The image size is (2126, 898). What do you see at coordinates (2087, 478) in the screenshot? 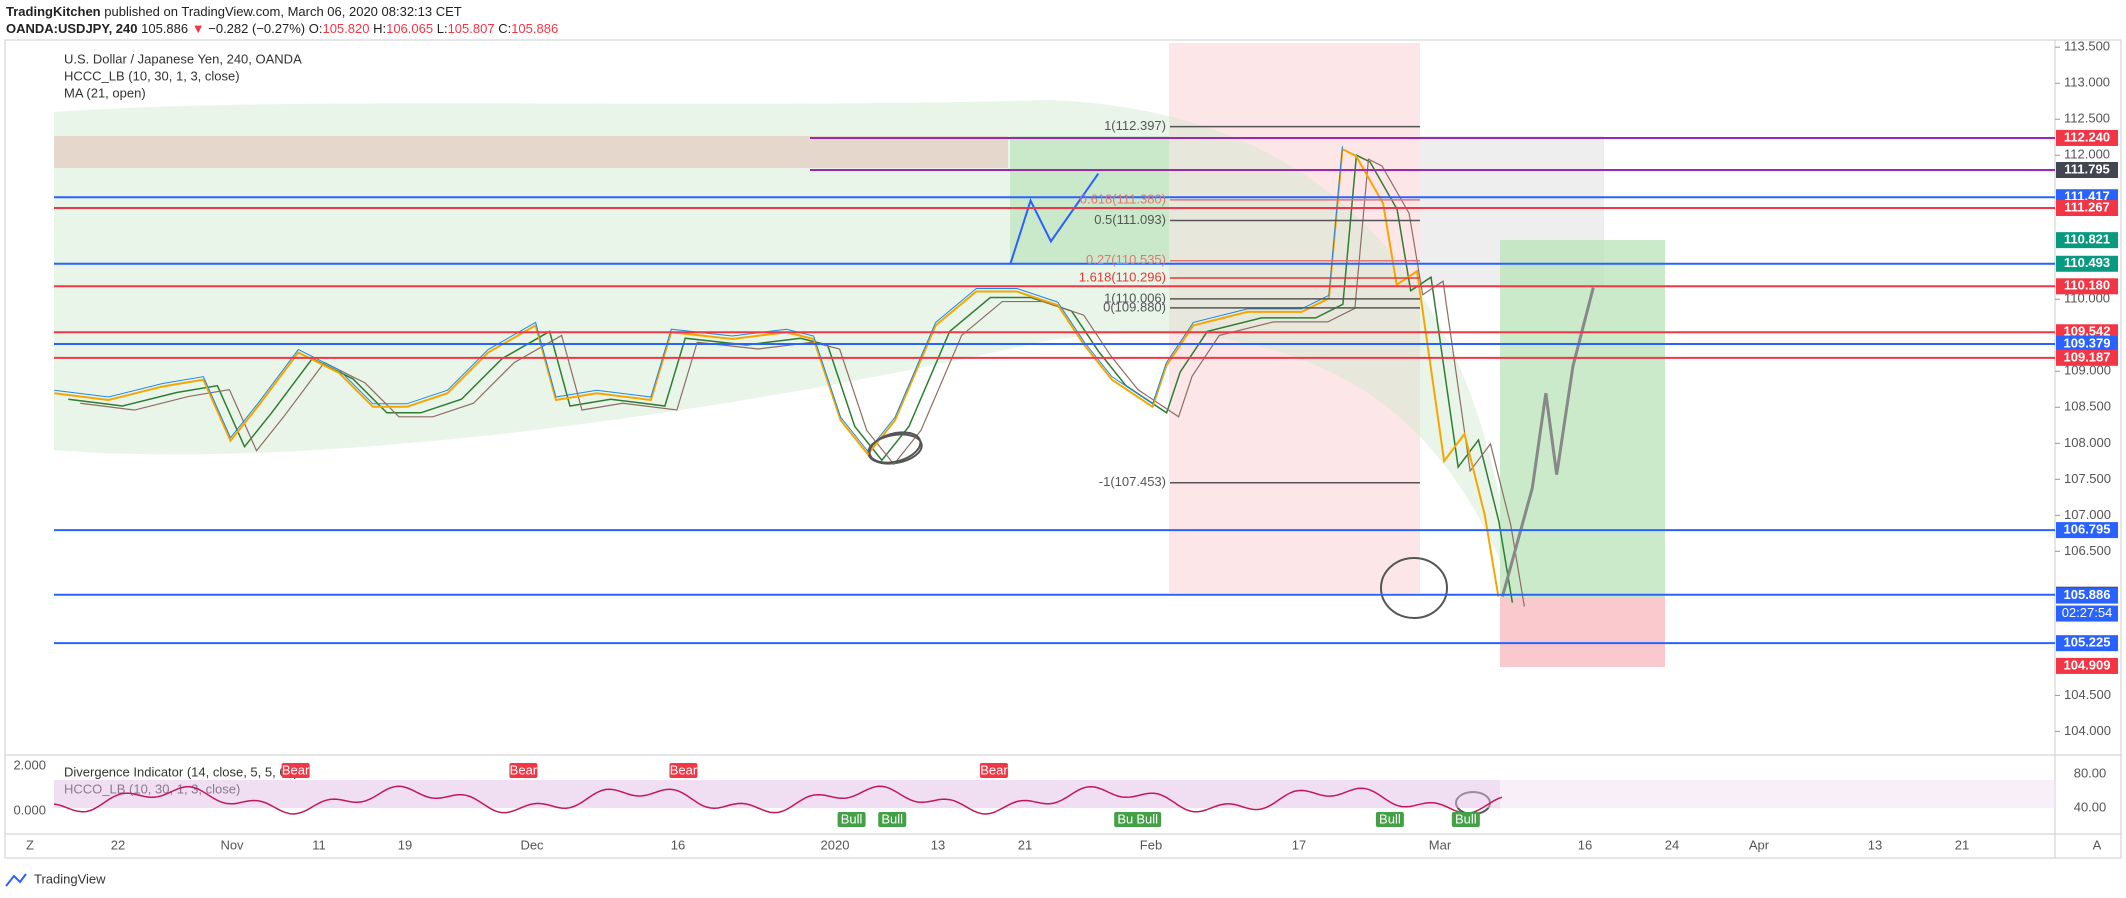
I see `y-tick-label: 107.500` at bounding box center [2087, 478].